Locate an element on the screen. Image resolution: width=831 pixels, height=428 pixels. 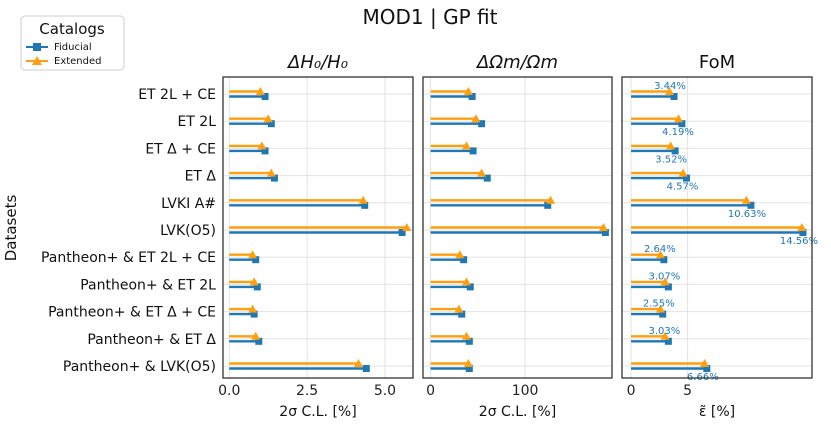
category-label: Pantheon+ & ET Δ + CE is located at coordinates (132, 313).